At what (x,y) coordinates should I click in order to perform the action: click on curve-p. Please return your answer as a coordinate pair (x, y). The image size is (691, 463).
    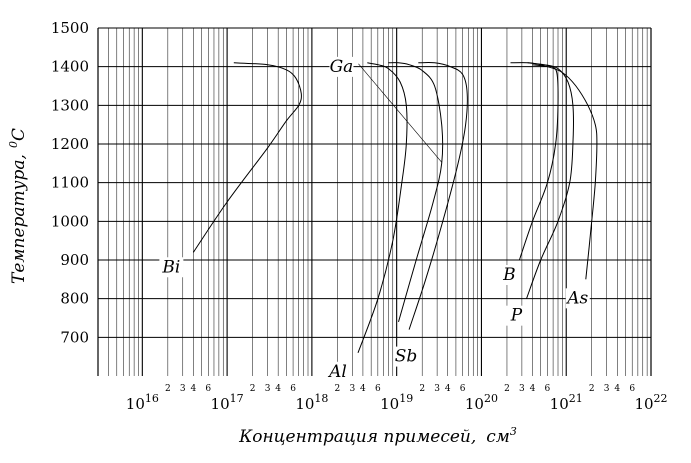
    Looking at the image, I should click on (550, 180).